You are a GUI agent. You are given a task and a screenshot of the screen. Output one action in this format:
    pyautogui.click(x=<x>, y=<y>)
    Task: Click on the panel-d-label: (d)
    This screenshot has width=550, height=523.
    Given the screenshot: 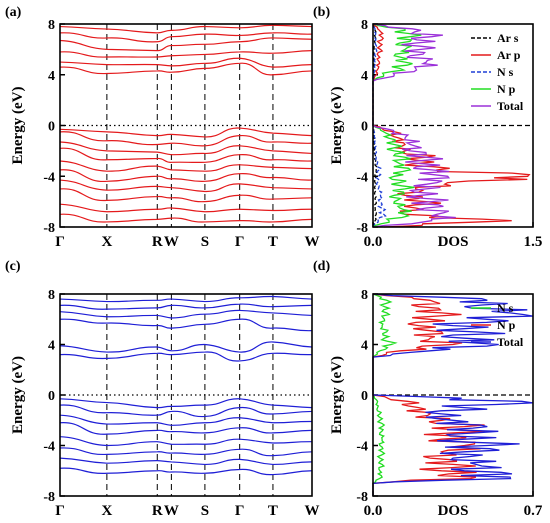 What is the action you would take?
    pyautogui.click(x=321, y=266)
    